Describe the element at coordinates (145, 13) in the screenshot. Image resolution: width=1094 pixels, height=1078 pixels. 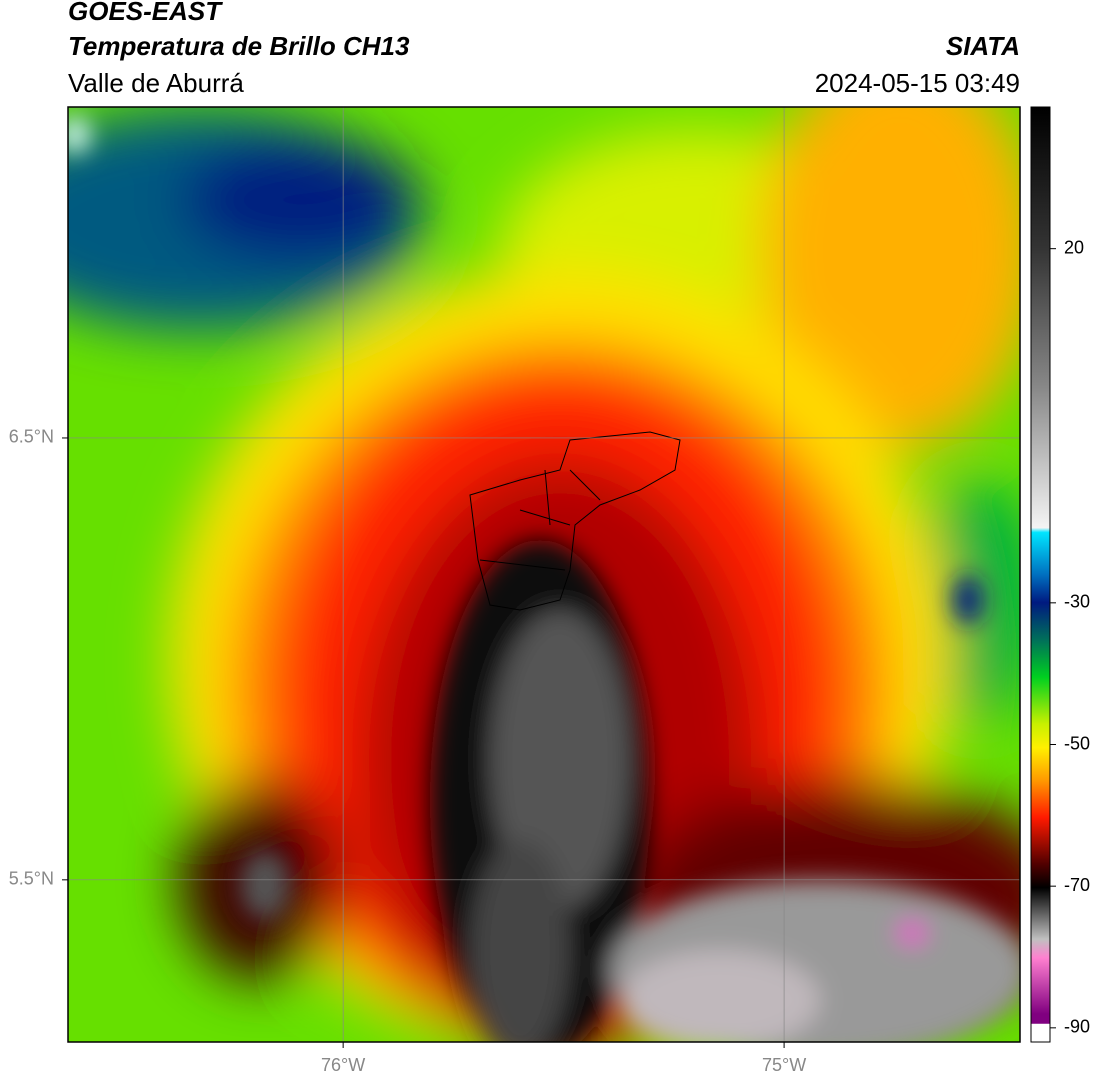
I see `title: GOES-EAST` at that location.